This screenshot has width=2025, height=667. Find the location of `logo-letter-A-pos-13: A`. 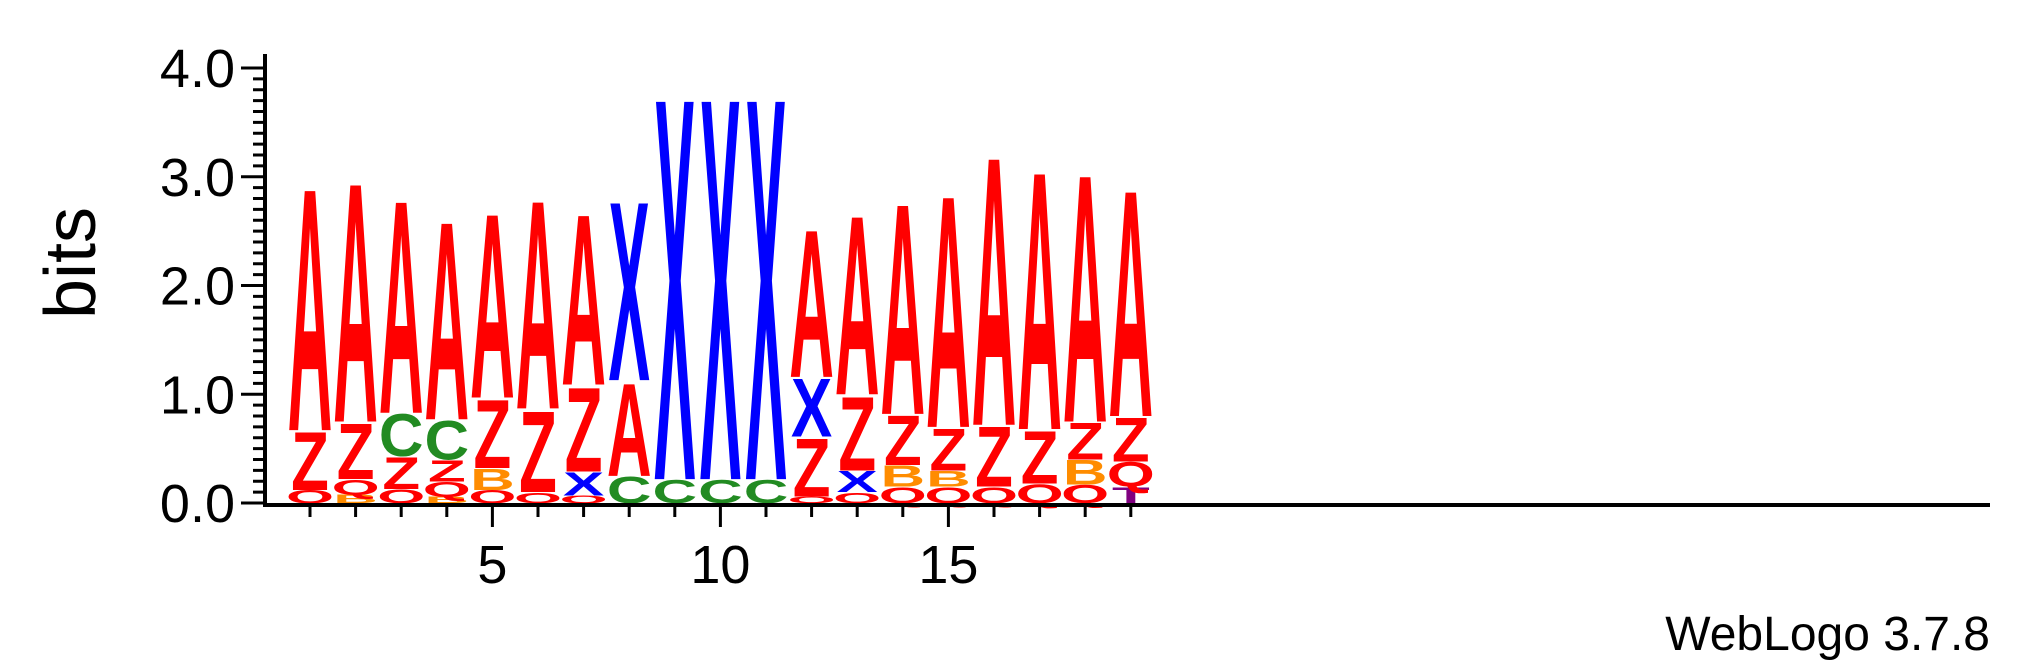

logo-letter-A-pos-13: A is located at coordinates (857, 305).